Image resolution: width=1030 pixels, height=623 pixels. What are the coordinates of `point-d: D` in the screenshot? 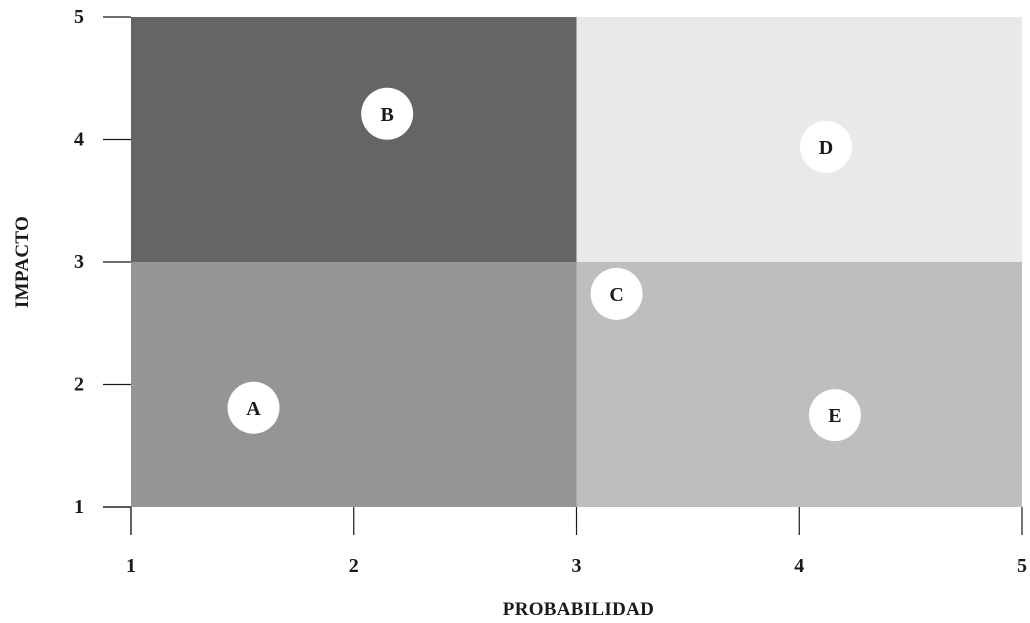 It's located at (825, 146).